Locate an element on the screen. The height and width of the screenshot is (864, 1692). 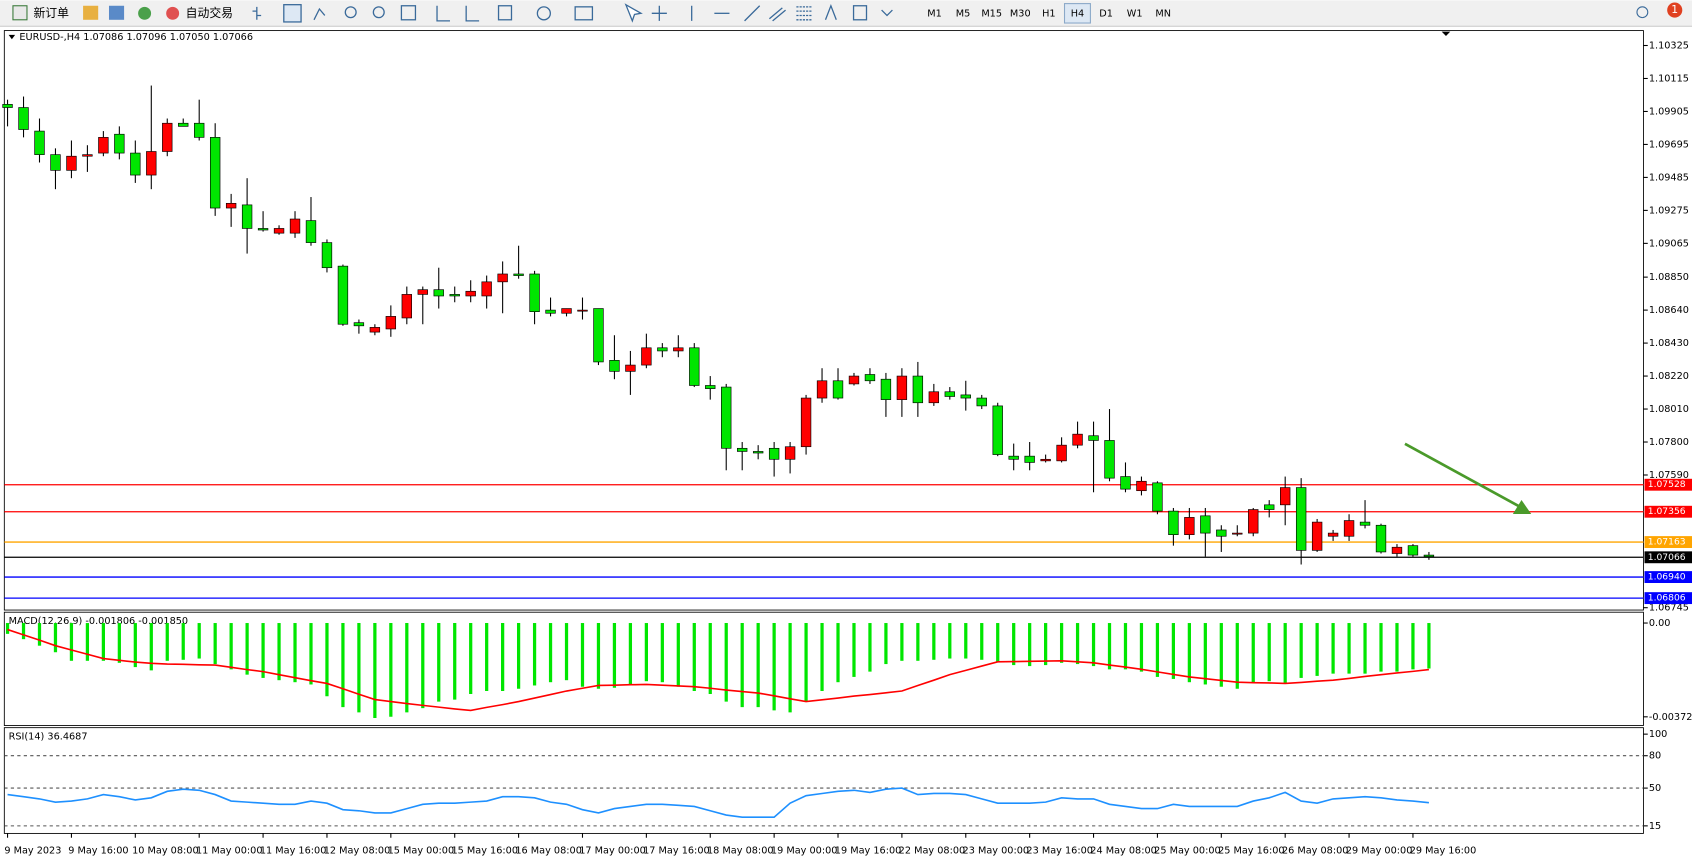
y-tick-label: 15 is located at coordinates (1655, 826).